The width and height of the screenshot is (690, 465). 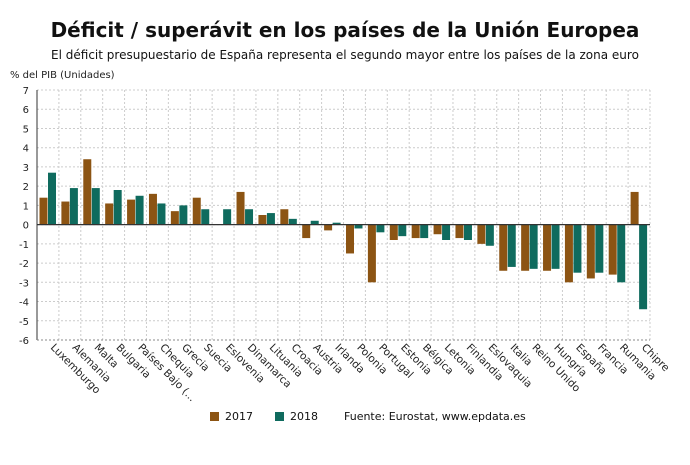 I want to click on y-tick-label: 4, so click(x=26, y=149).